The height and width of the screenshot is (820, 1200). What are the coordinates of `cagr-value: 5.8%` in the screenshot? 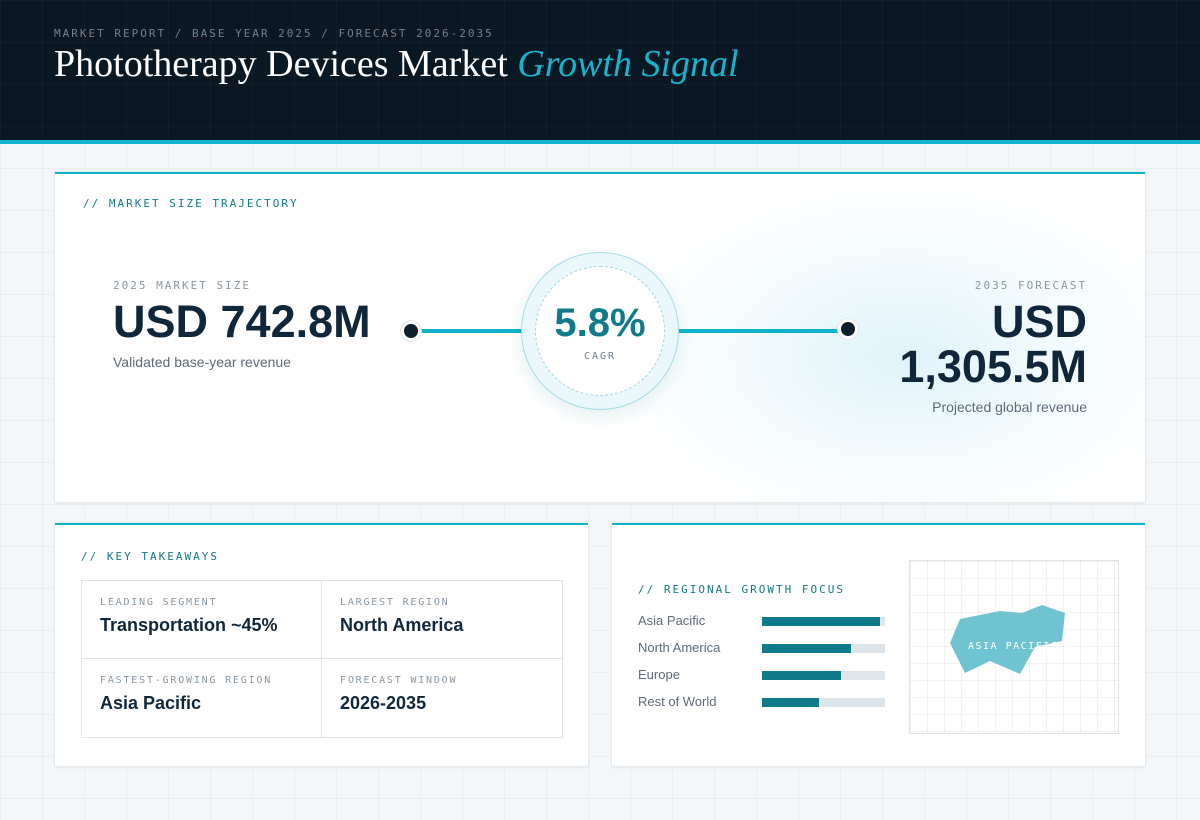 It's located at (600, 323).